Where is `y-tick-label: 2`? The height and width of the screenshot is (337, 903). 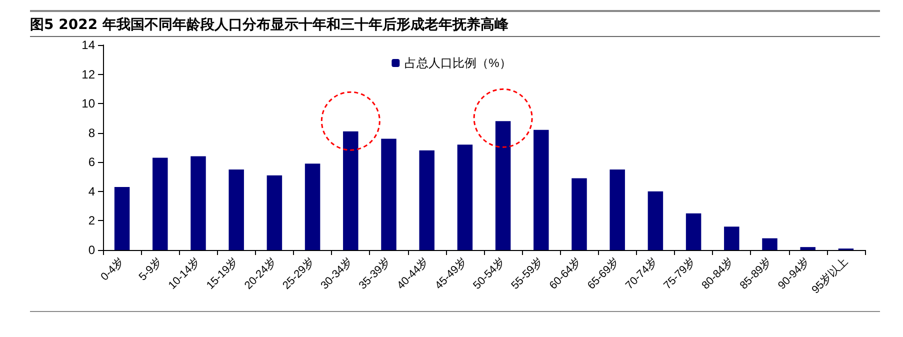
y-tick-label: 2 is located at coordinates (92, 221).